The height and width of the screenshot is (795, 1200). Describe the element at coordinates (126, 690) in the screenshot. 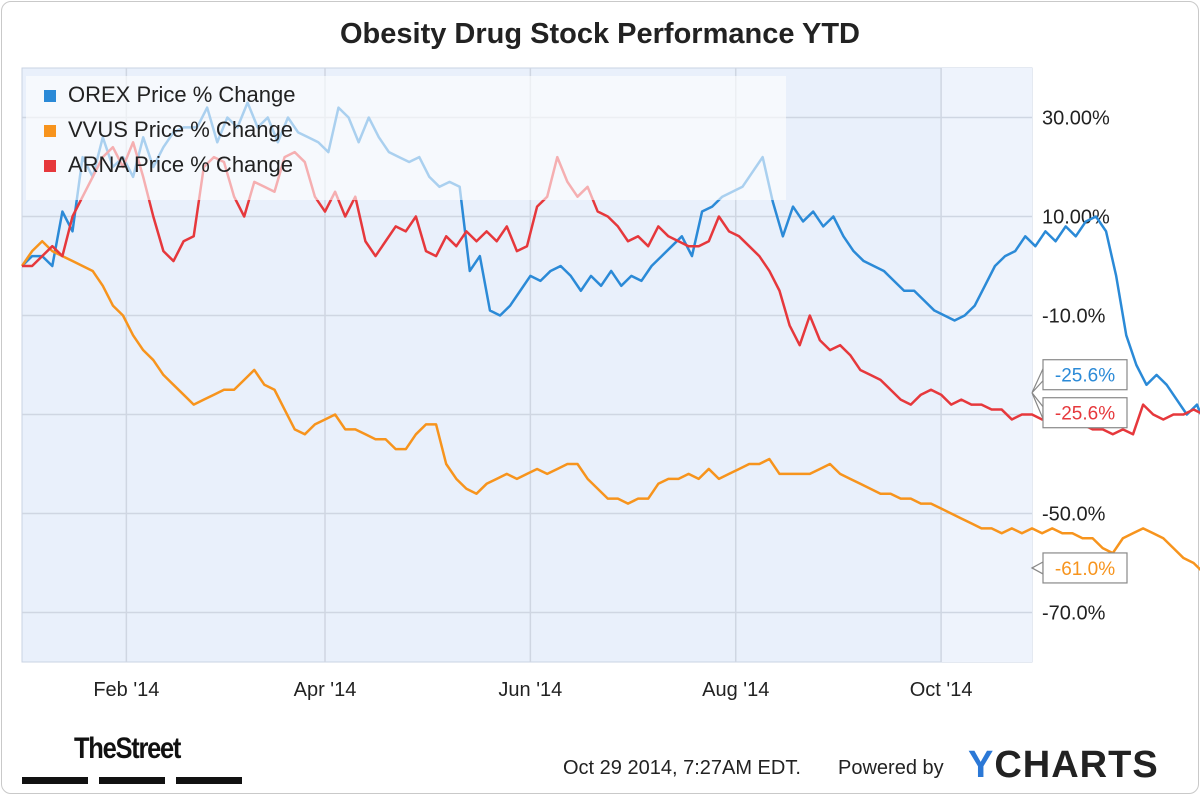

I see `x-tick-label: Feb '14` at that location.